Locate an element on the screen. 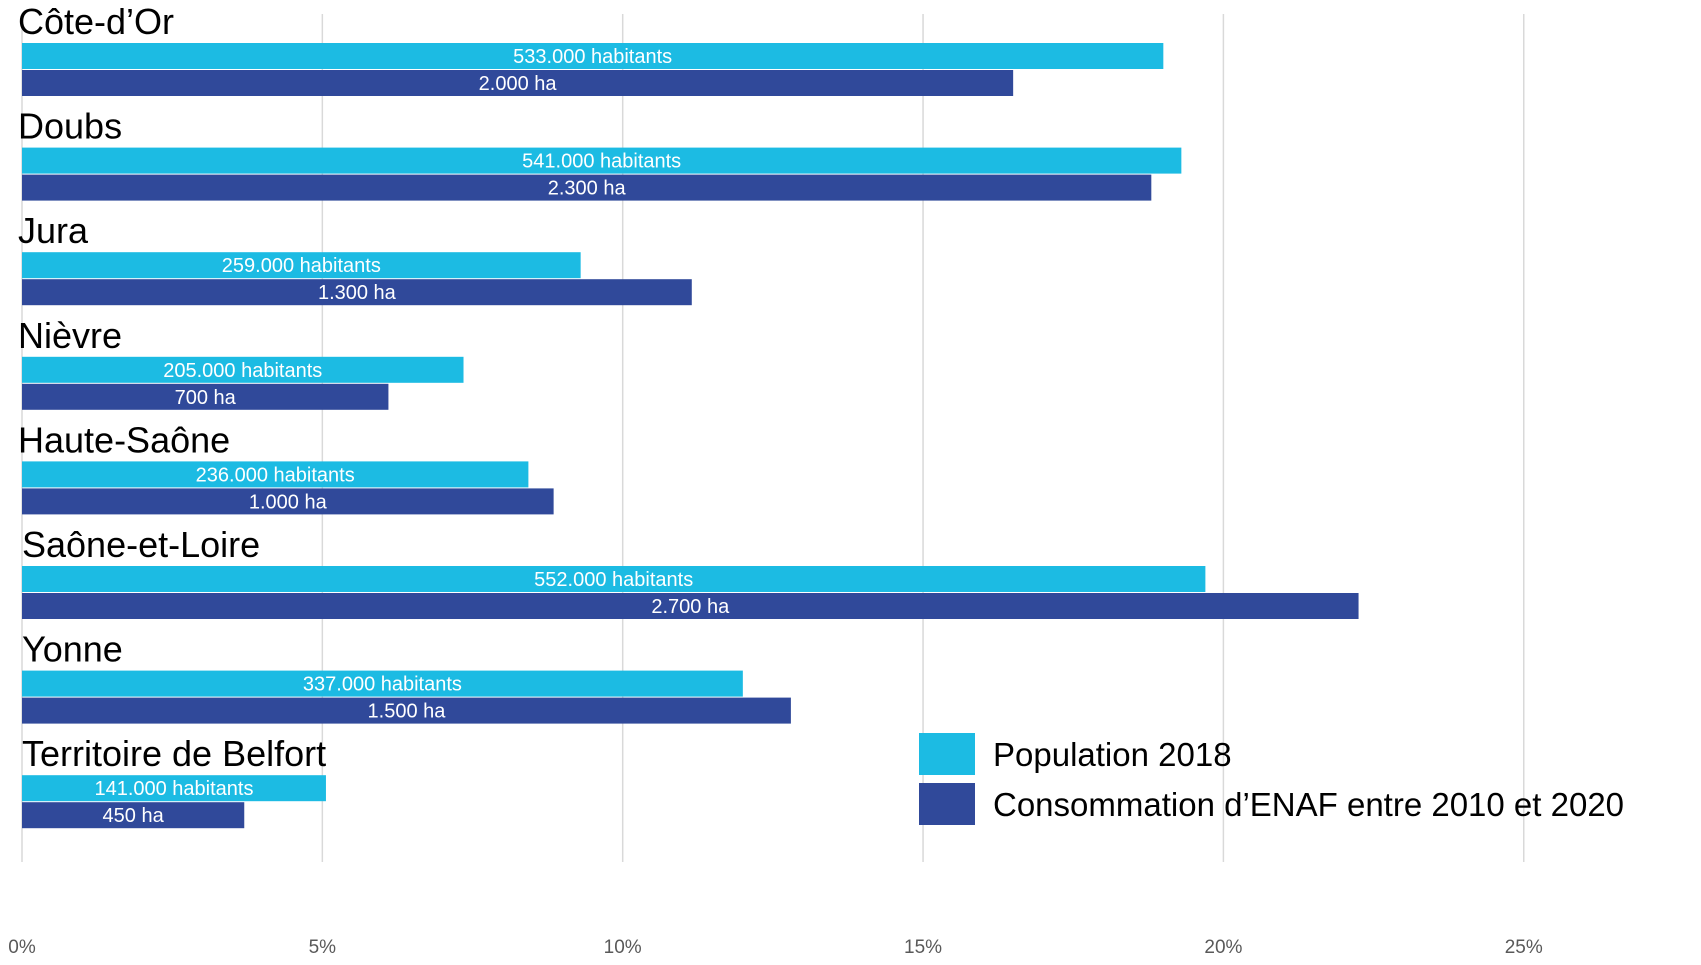 Image resolution: width=1701 pixels, height=965 pixels. bar-data-label: 2.700 ha is located at coordinates (690, 607).